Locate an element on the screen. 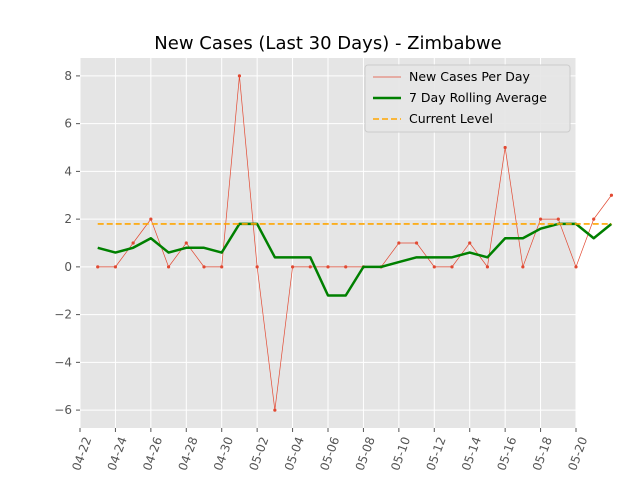 Image resolution: width=640 pixels, height=480 pixels. series-line-rolling-average is located at coordinates (355, 259).